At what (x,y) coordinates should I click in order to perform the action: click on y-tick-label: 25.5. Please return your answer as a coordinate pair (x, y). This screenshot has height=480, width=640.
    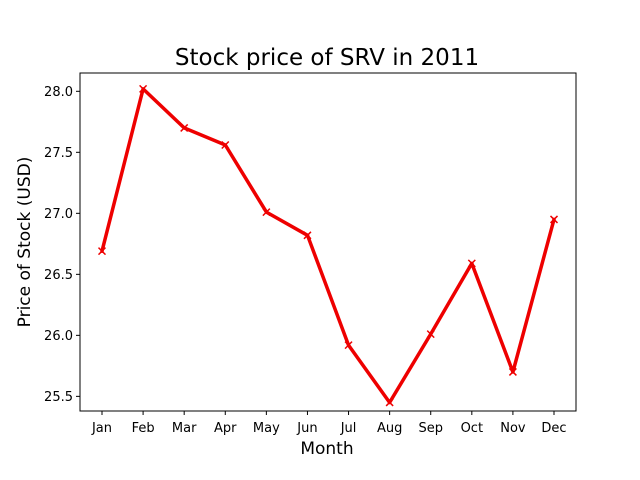
    Looking at the image, I should click on (58, 397).